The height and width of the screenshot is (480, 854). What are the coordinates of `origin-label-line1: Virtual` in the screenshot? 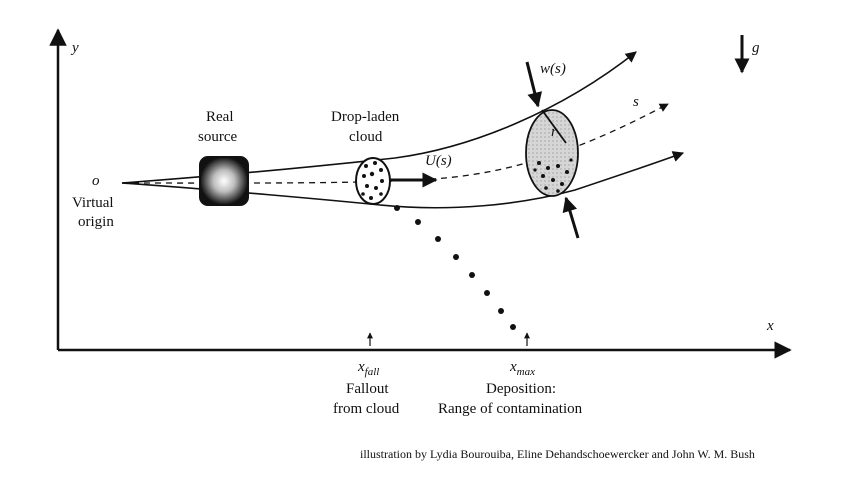 It's located at (93, 203).